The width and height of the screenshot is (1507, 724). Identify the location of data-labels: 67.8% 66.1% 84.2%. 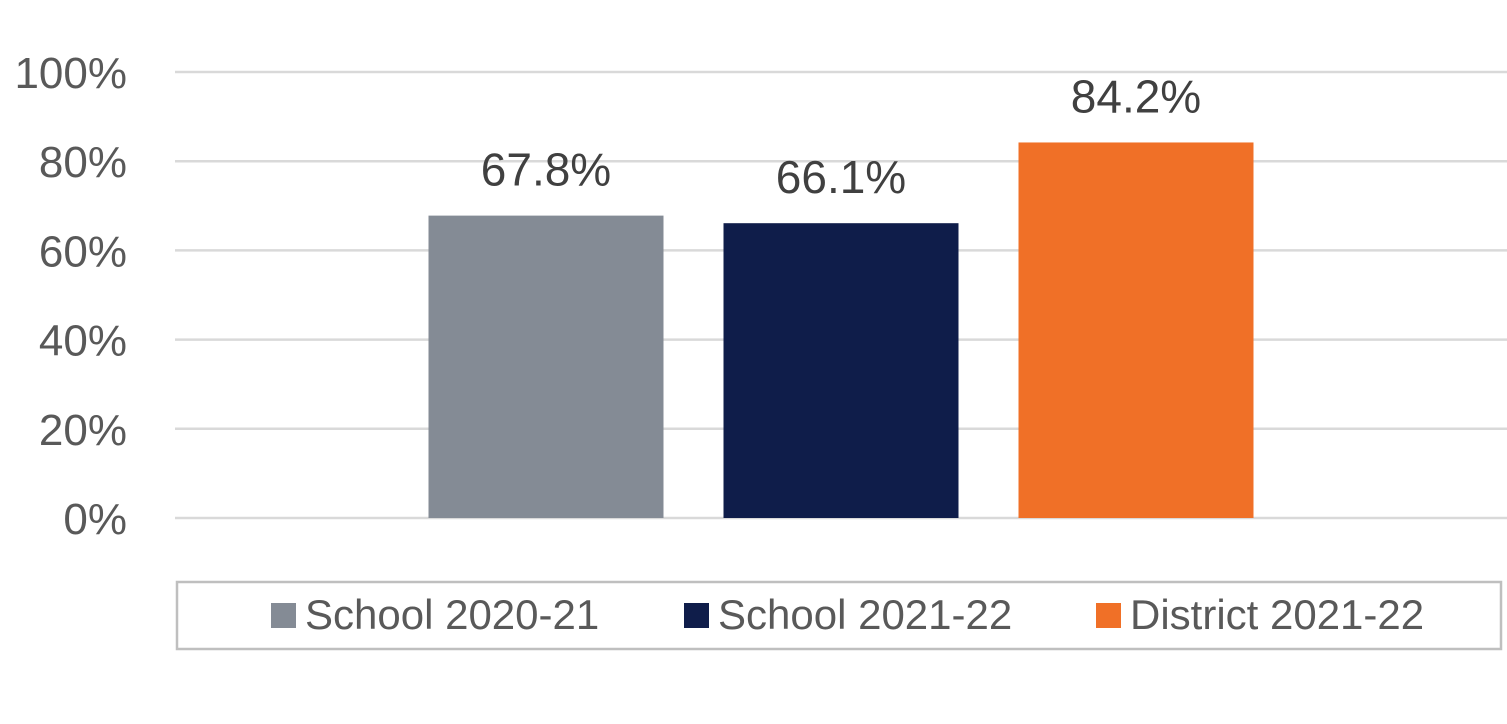
(841, 136).